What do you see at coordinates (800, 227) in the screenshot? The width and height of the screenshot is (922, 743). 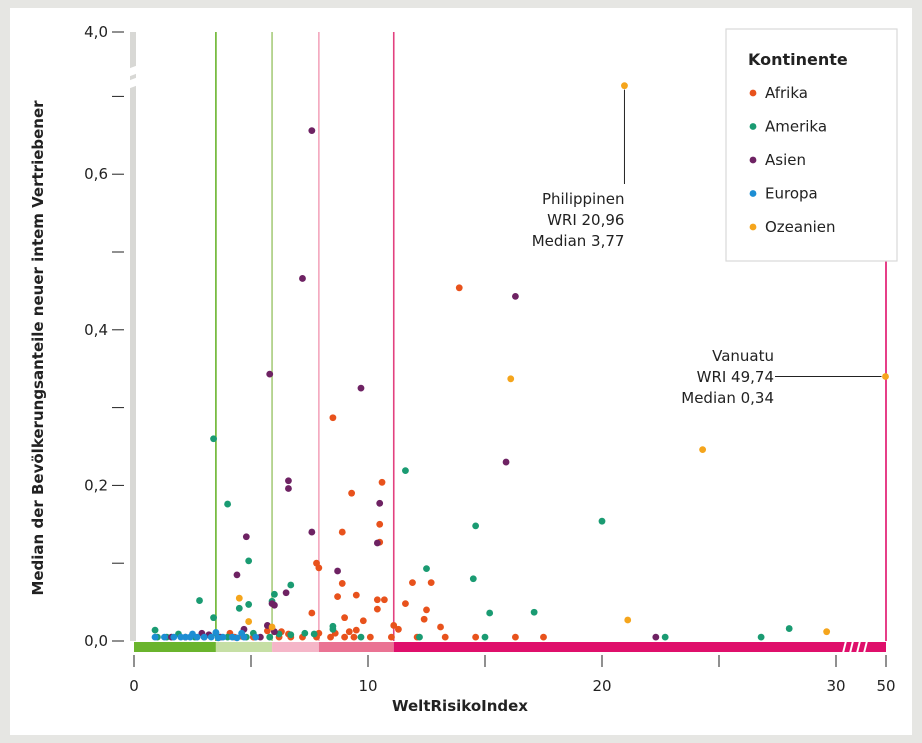 I see `legend-label: Ozeanien` at bounding box center [800, 227].